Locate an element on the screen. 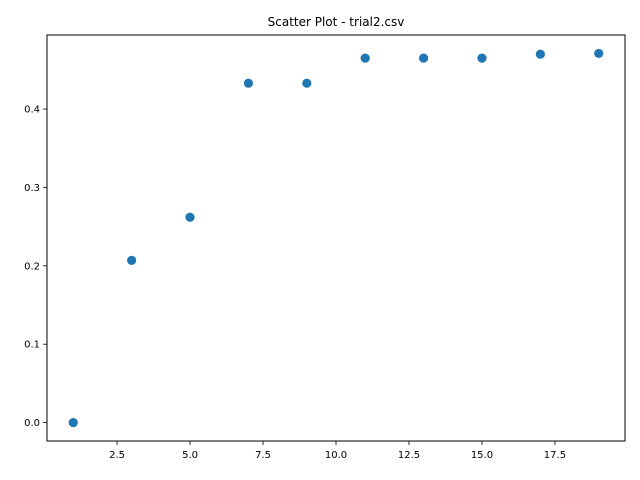 The height and width of the screenshot is (480, 640). y-tick-label: 0.1 is located at coordinates (32, 345).